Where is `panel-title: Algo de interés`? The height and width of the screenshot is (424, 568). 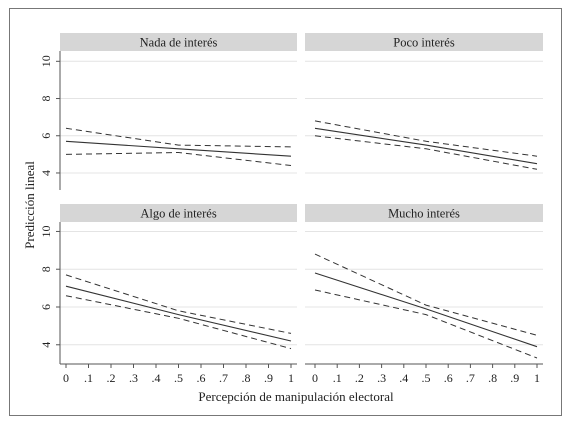 panel-title: Algo de interés is located at coordinates (178, 214).